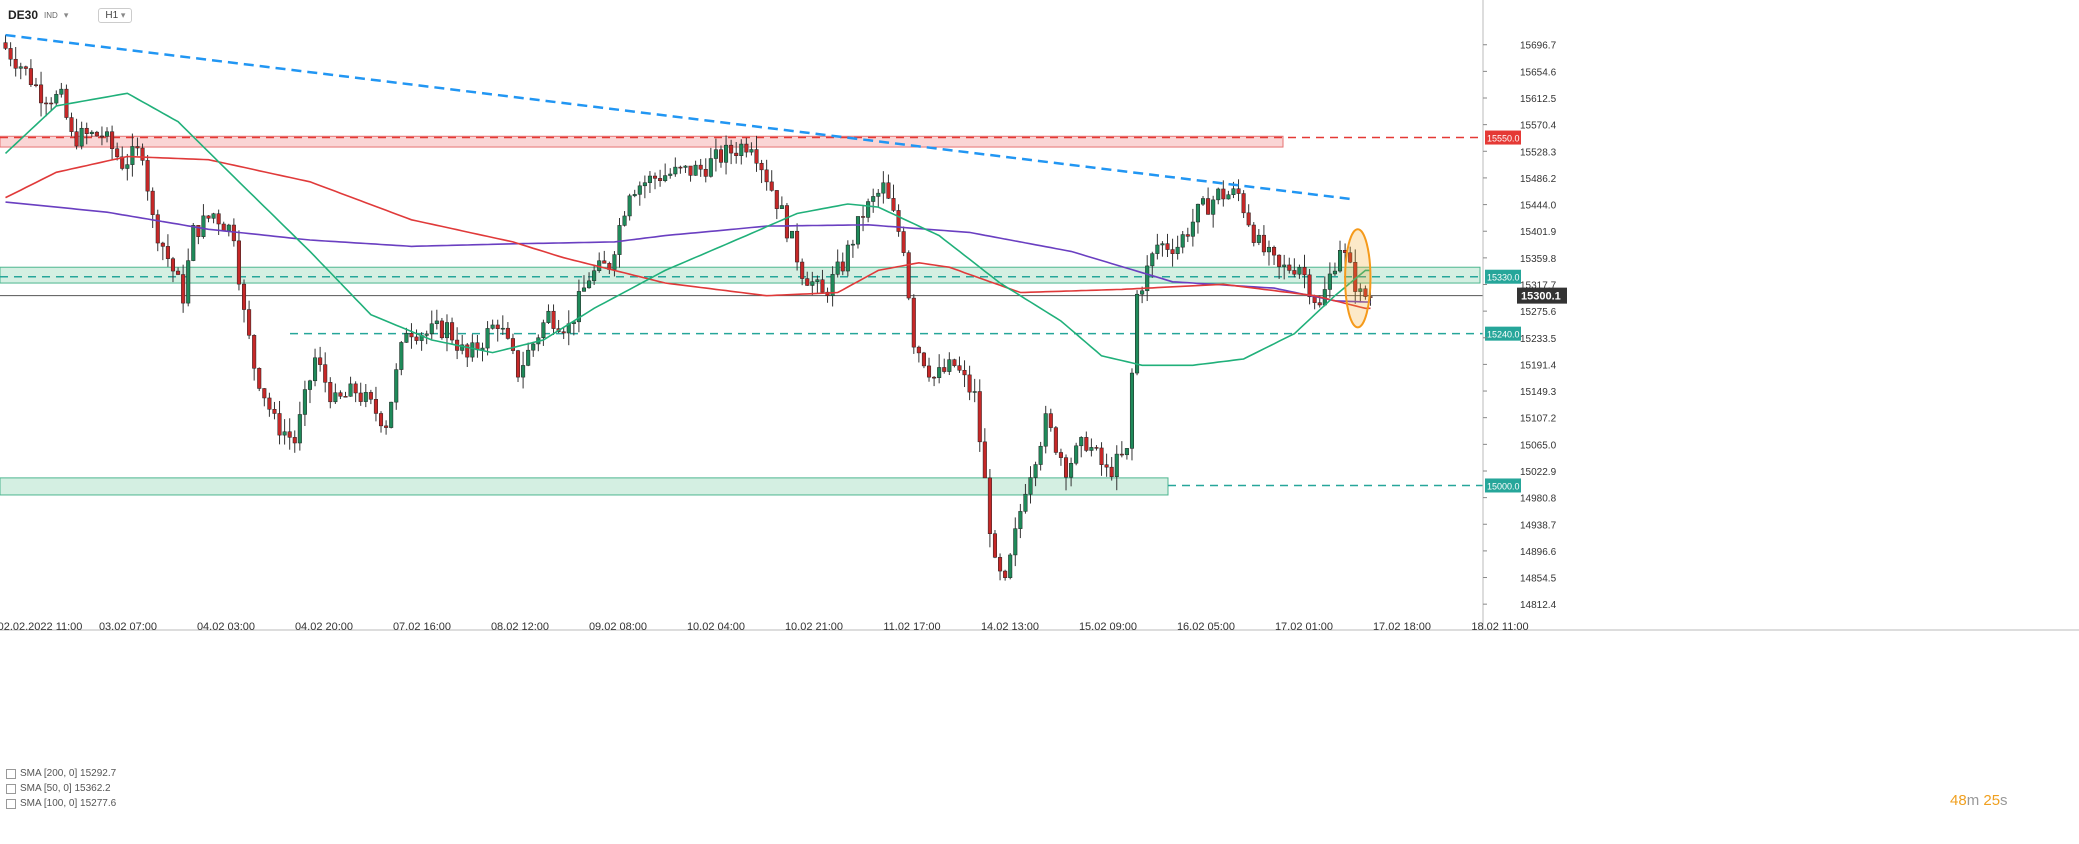 The image size is (2079, 844). What do you see at coordinates (1542, 295) in the screenshot?
I see `current-price-tag` at bounding box center [1542, 295].